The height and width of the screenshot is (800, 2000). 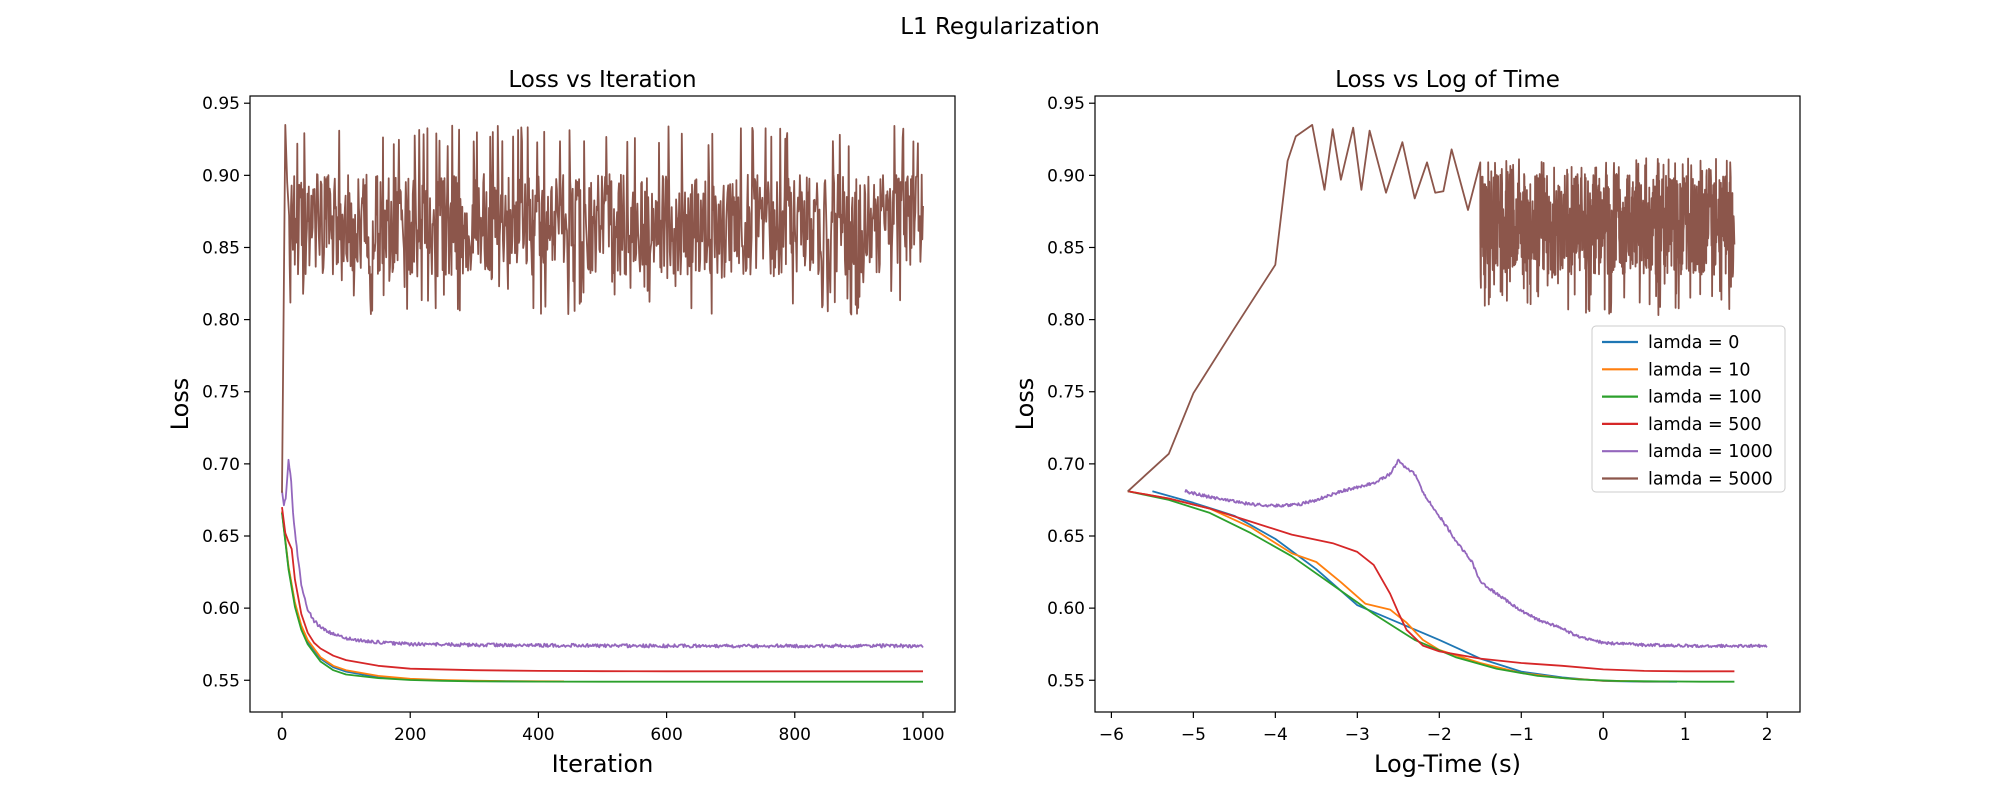 What do you see at coordinates (1193, 735) in the screenshot?
I see `x-tick-label: −5` at bounding box center [1193, 735].